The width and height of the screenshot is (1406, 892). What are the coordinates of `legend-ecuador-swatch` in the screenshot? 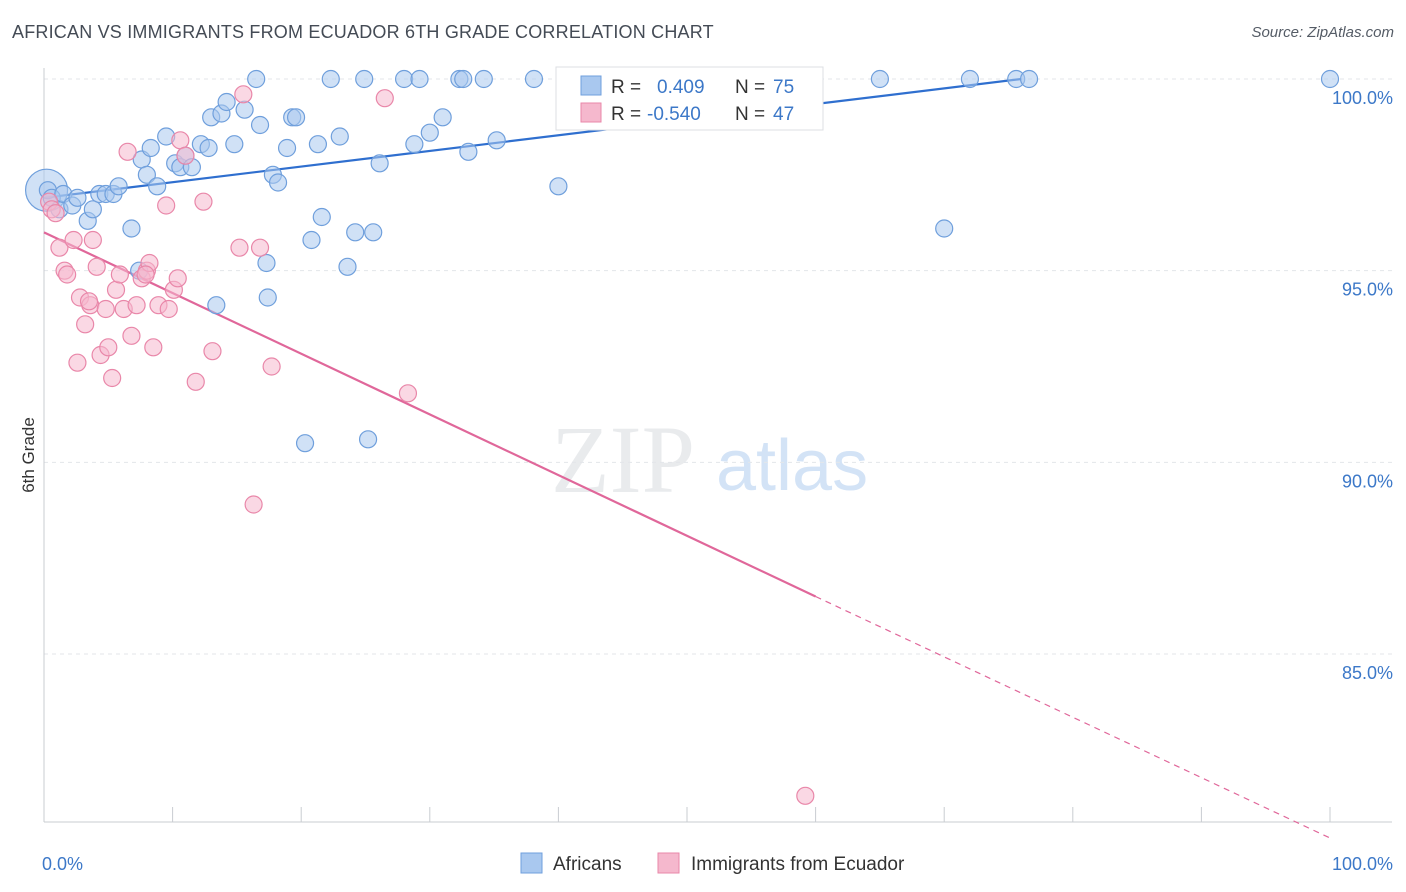 It's located at (668, 863).